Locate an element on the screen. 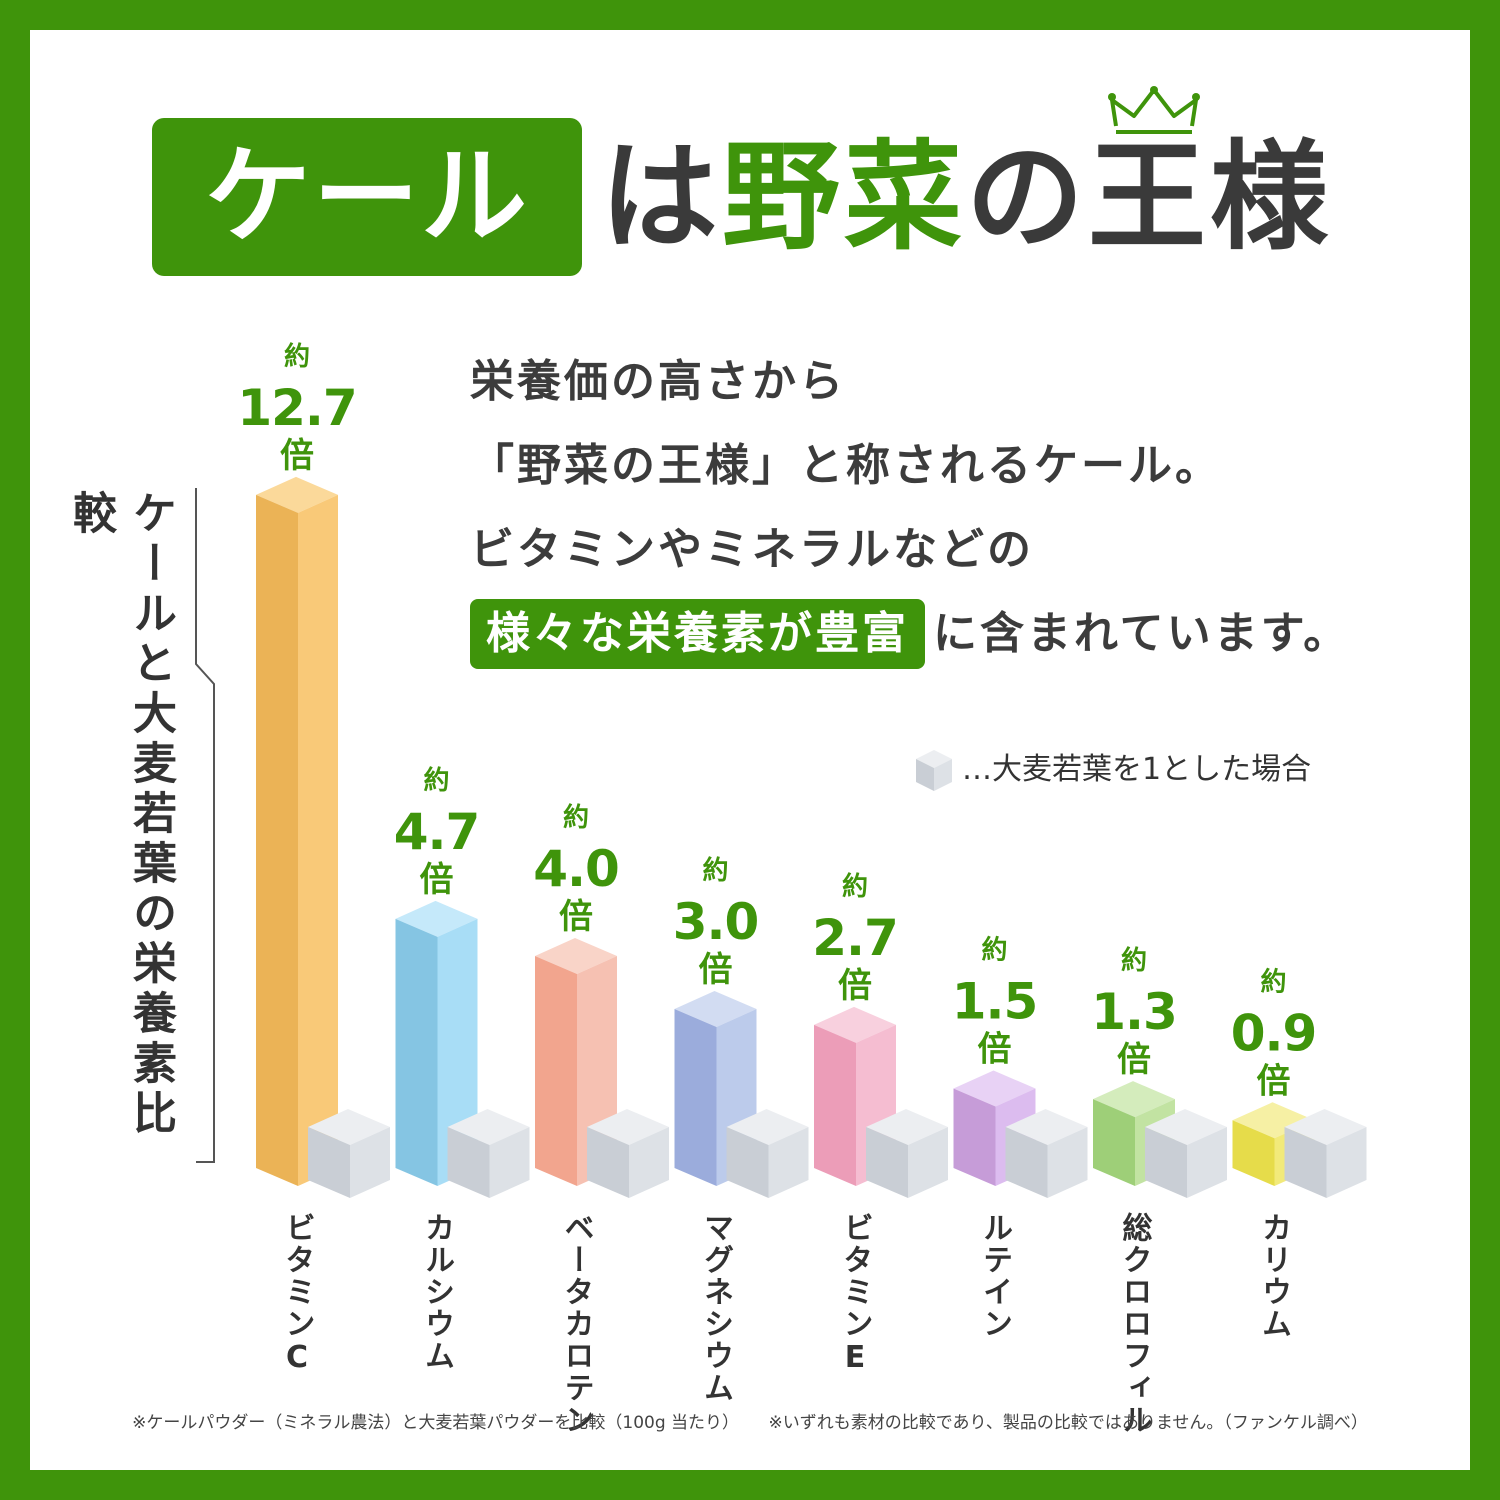  value-label-0: 約 12.7倍 is located at coordinates (297, 408).